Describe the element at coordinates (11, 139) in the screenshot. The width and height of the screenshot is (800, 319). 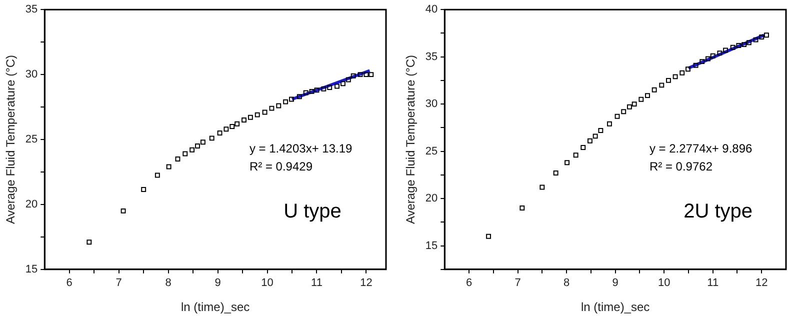
I see `y-axis-title: Average Fluid Temperature (°C)` at that location.